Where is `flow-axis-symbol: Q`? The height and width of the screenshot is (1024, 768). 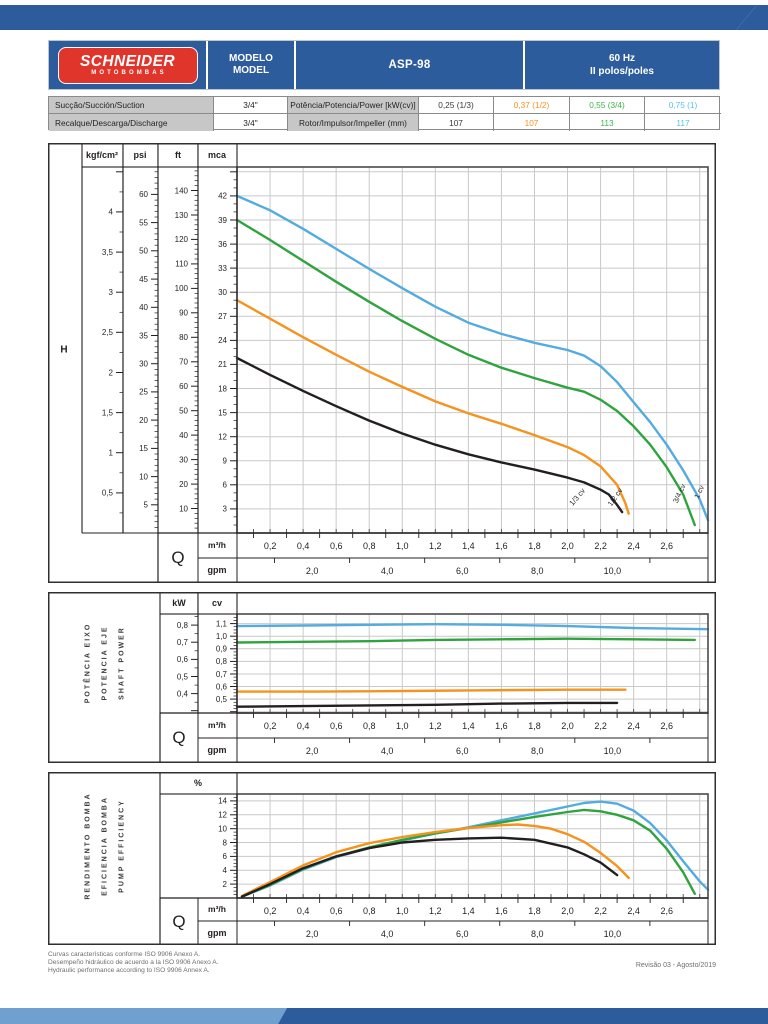 flow-axis-symbol: Q is located at coordinates (179, 737).